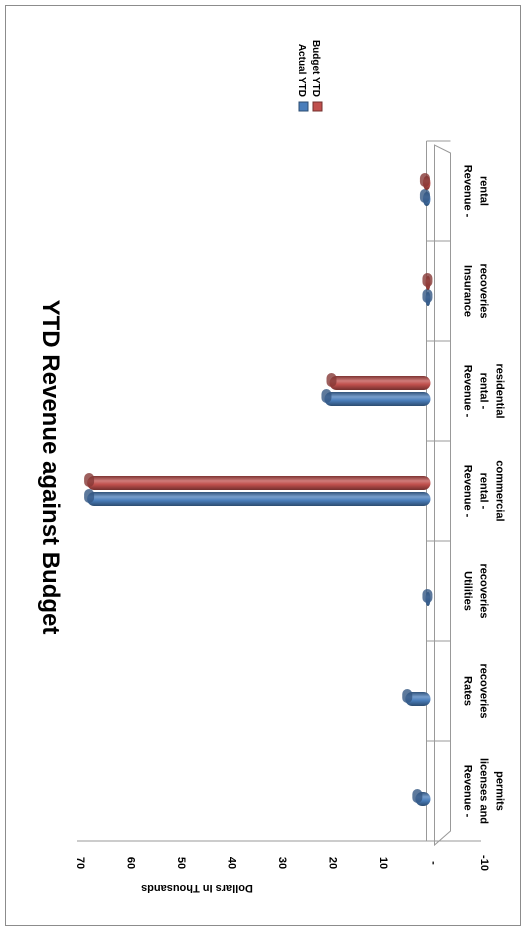 Image resolution: width=528 pixels, height=933 pixels. What do you see at coordinates (484, 863) in the screenshot?
I see `y-tick-label: -10` at bounding box center [484, 863].